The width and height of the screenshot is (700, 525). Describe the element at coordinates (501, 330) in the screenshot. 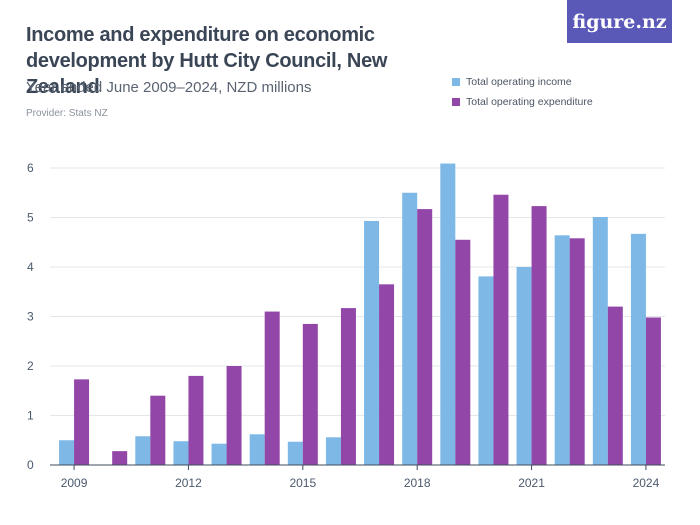

I see `bar-expenditure-2020` at that location.